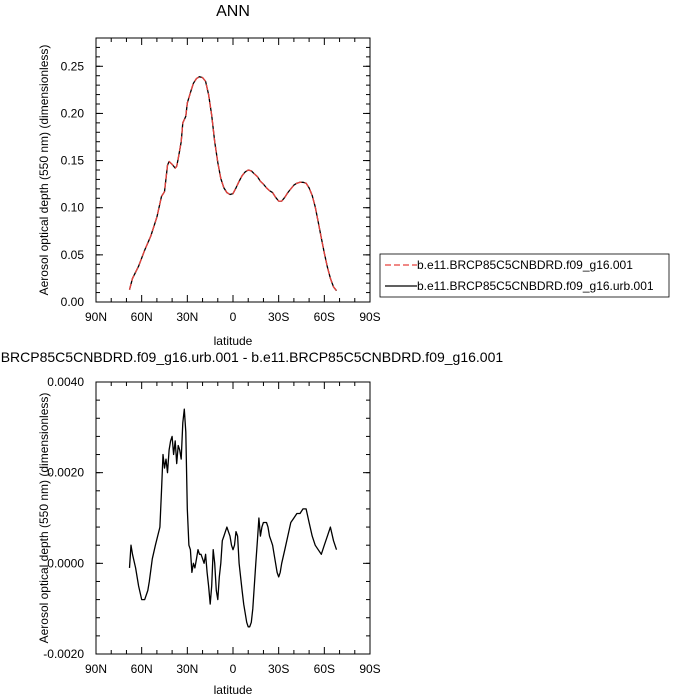 The width and height of the screenshot is (700, 700). Describe the element at coordinates (73, 302) in the screenshot. I see `top-y-tick-label: 0.00` at that location.